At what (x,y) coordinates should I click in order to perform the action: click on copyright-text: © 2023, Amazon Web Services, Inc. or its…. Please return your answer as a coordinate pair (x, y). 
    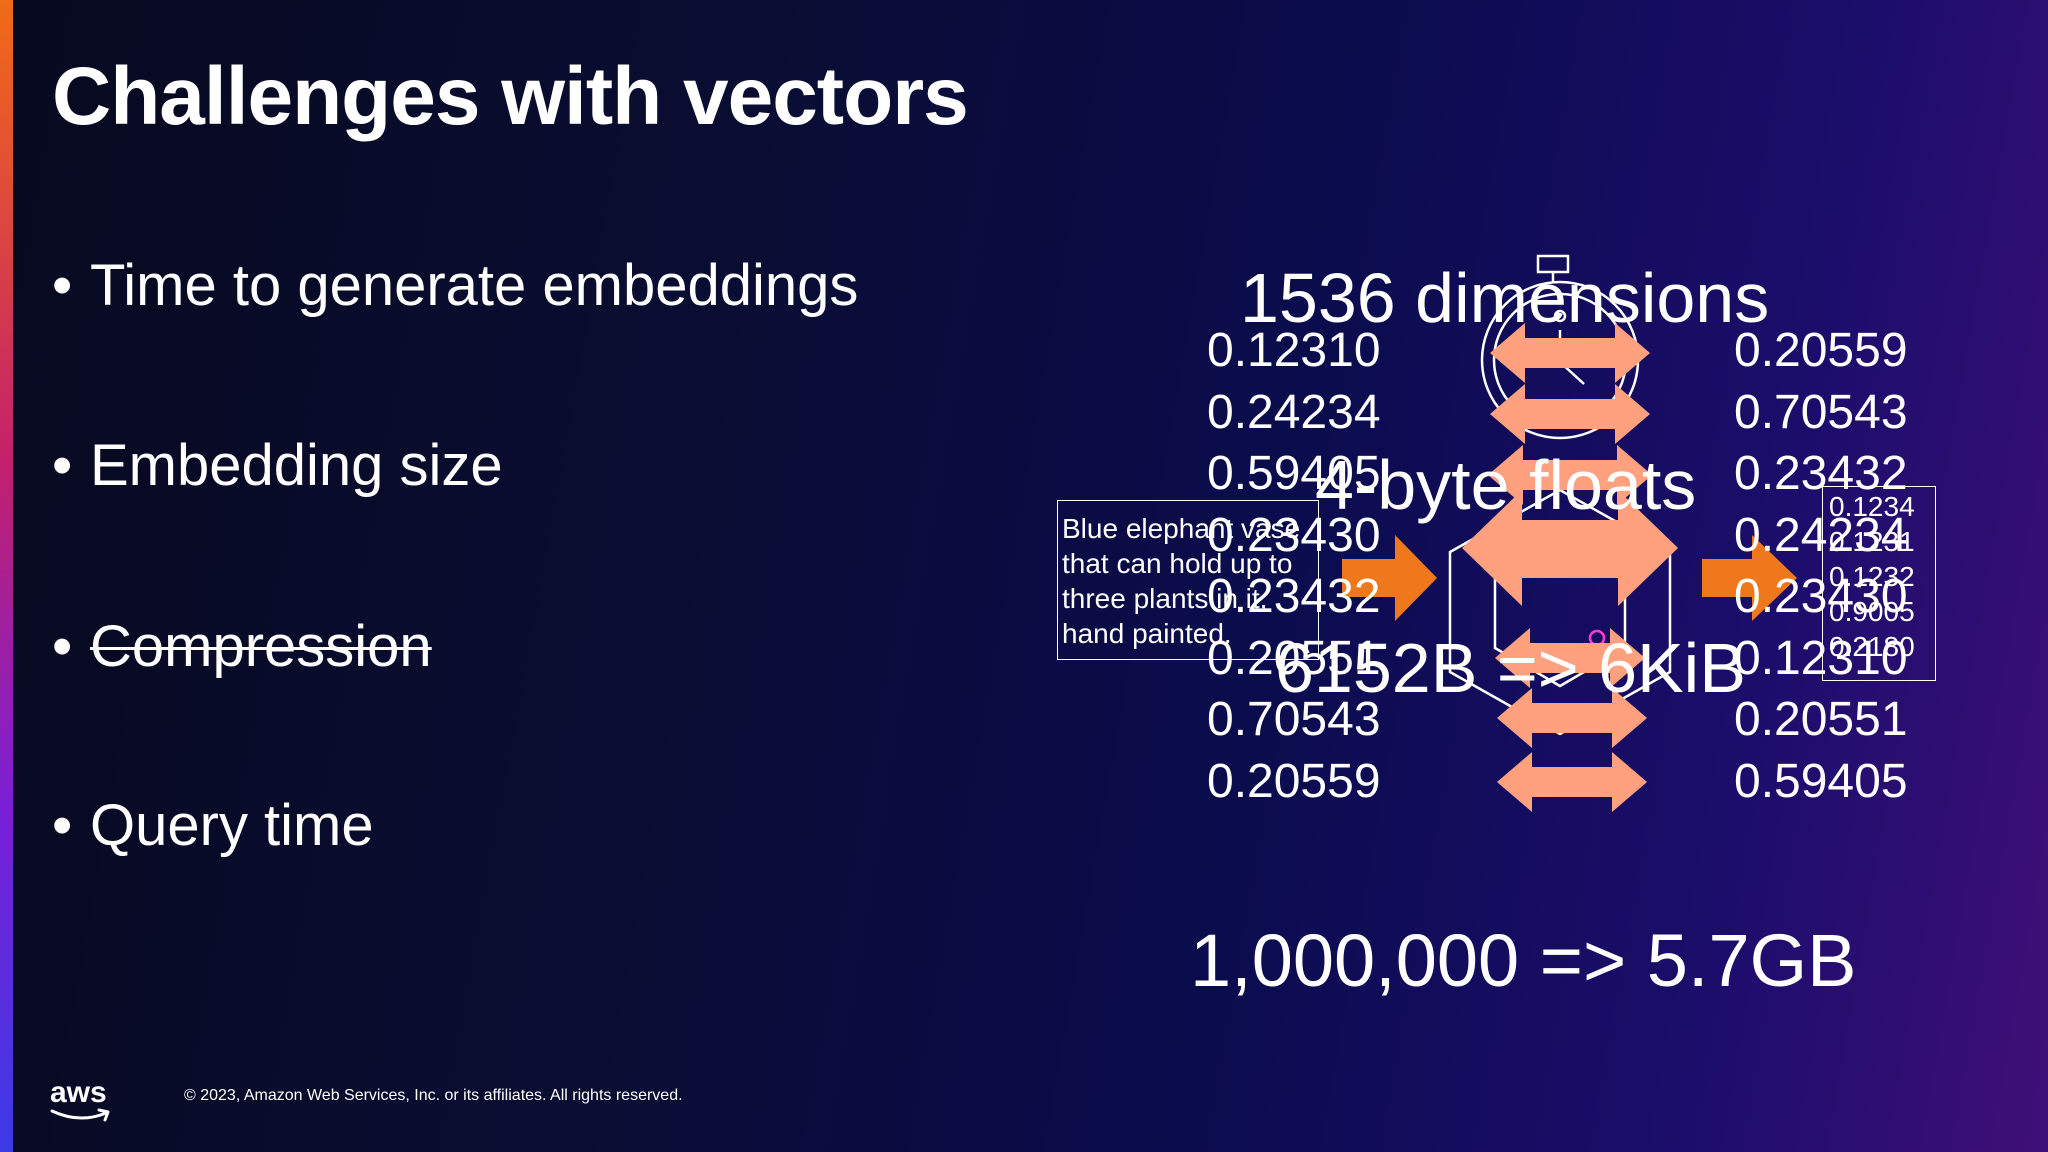
    Looking at the image, I should click on (433, 1095).